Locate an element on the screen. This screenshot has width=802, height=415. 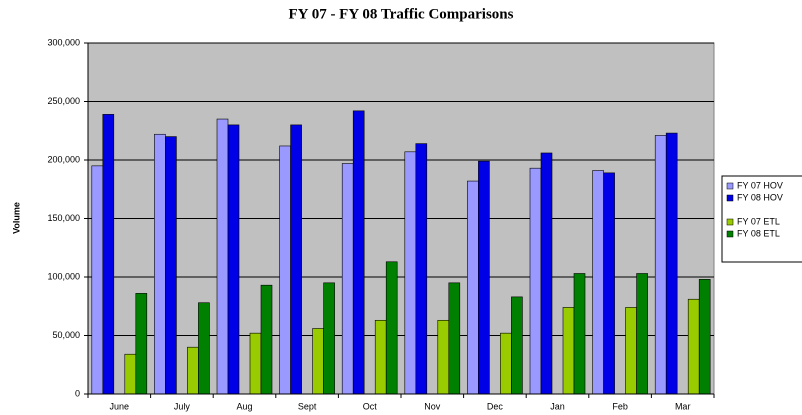
legend-label: FY 08 HOV is located at coordinates (760, 197).